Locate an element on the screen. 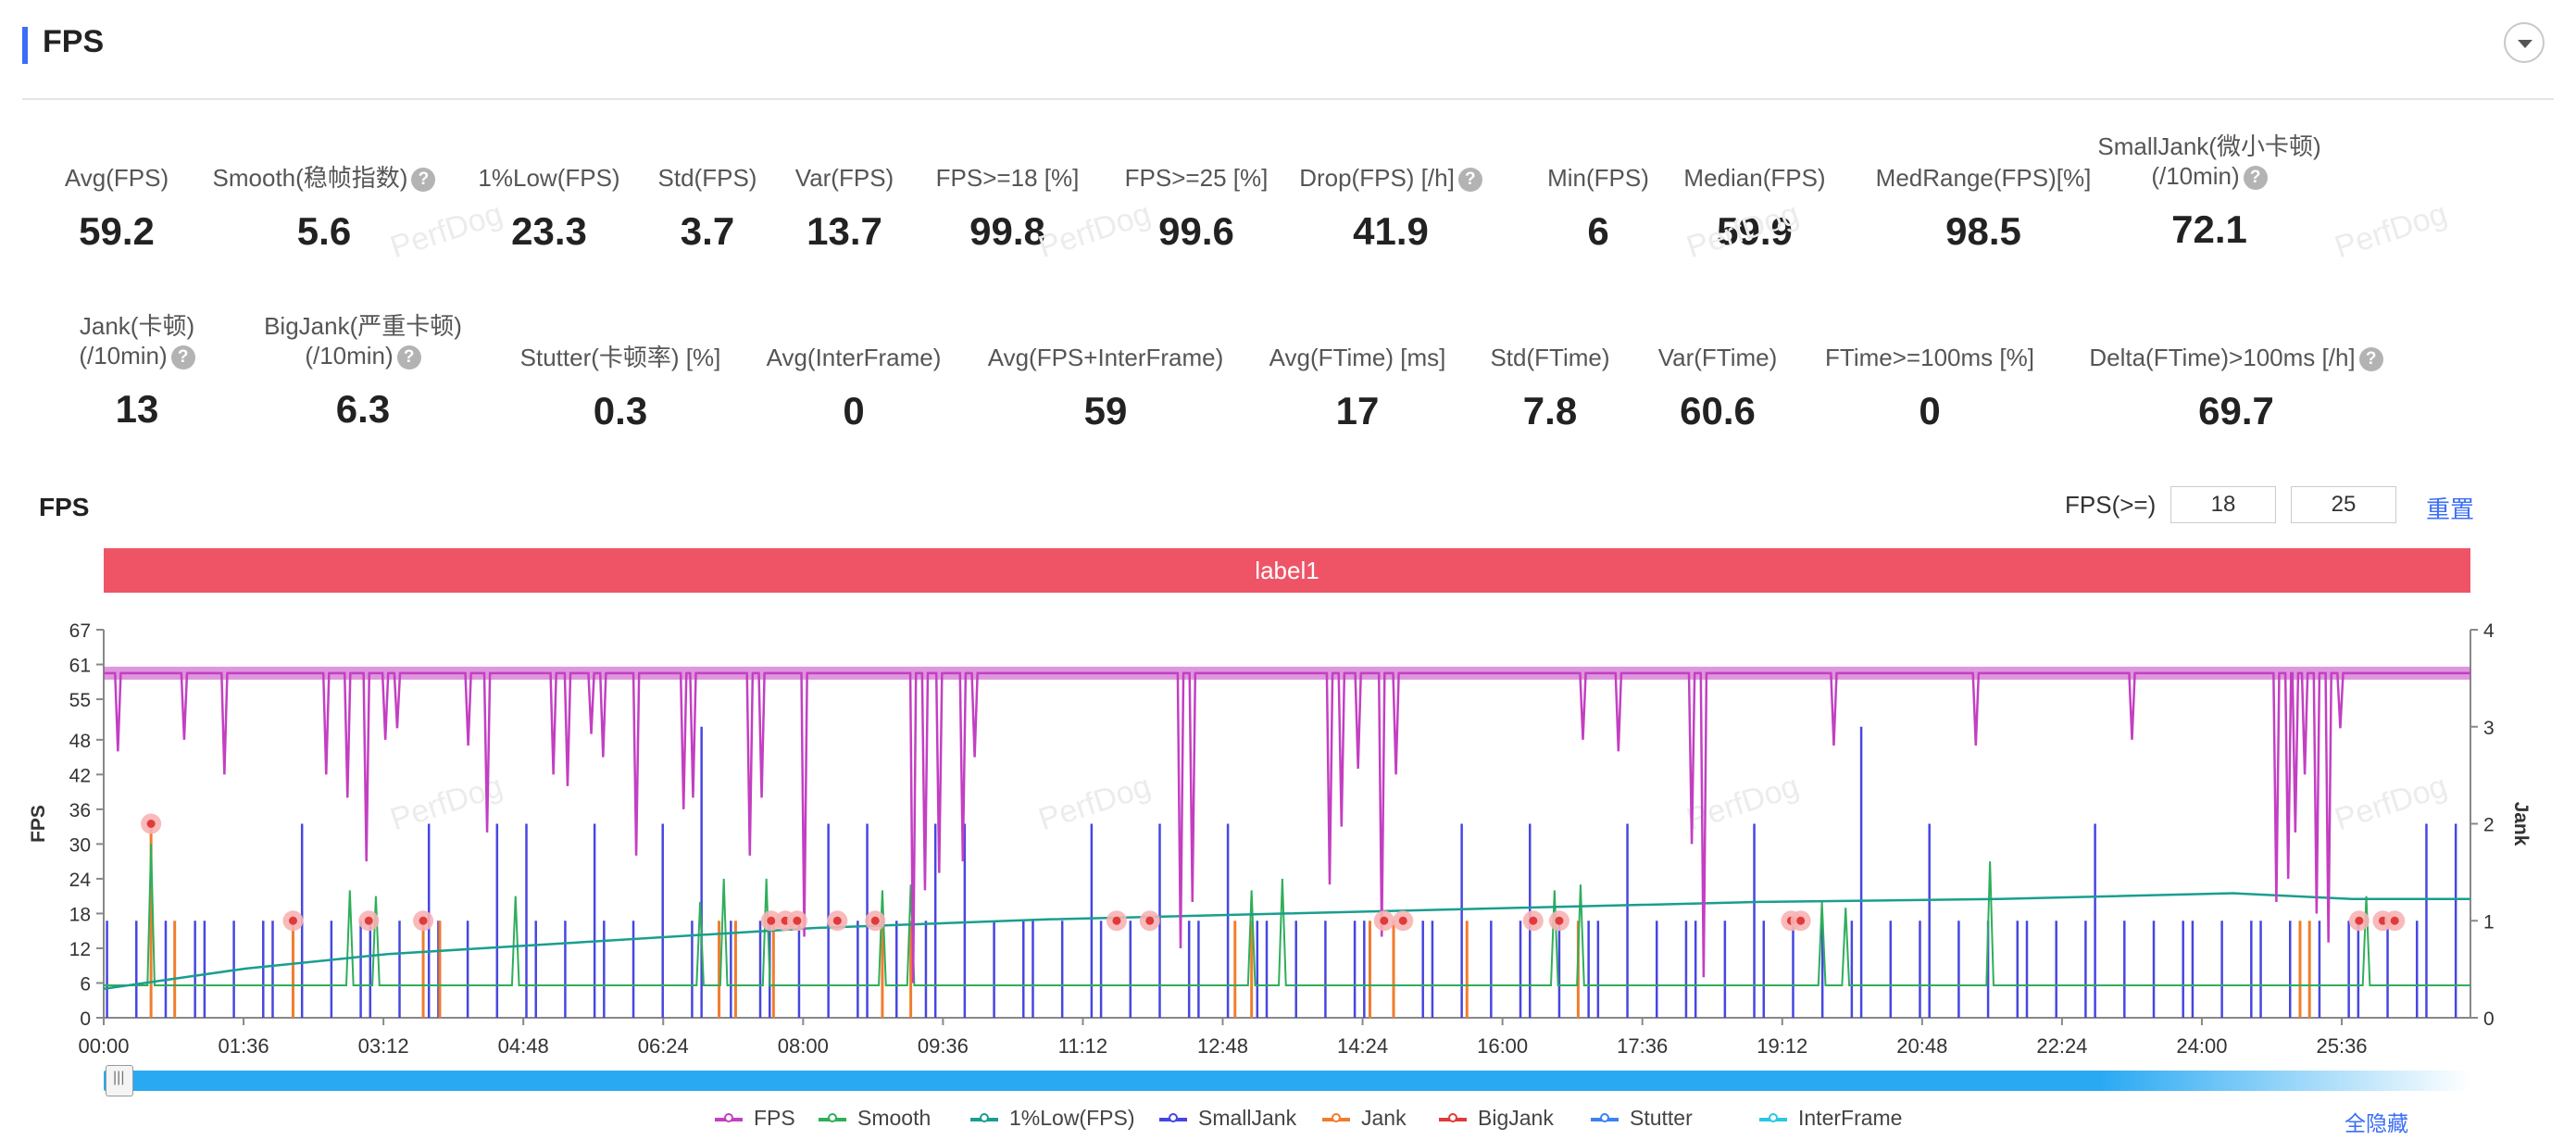 The image size is (2576, 1140). stats_row1-stat-0: Avg(FPS) 59.2 is located at coordinates (137, 208).